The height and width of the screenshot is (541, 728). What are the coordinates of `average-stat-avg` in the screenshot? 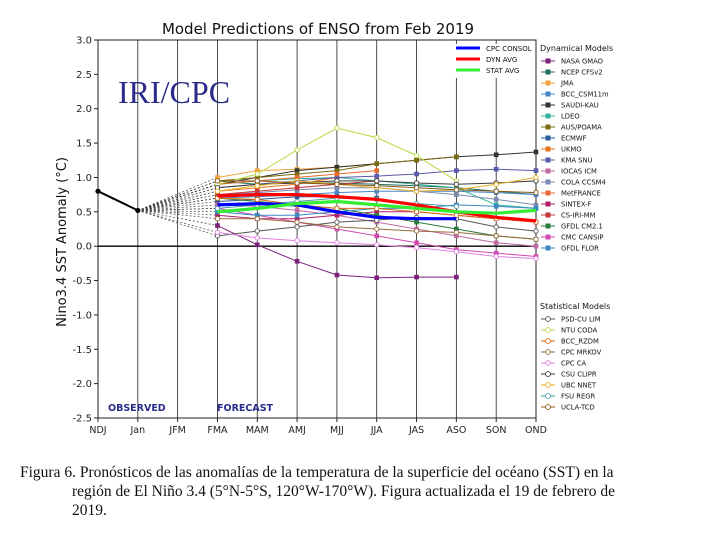 It's located at (377, 207).